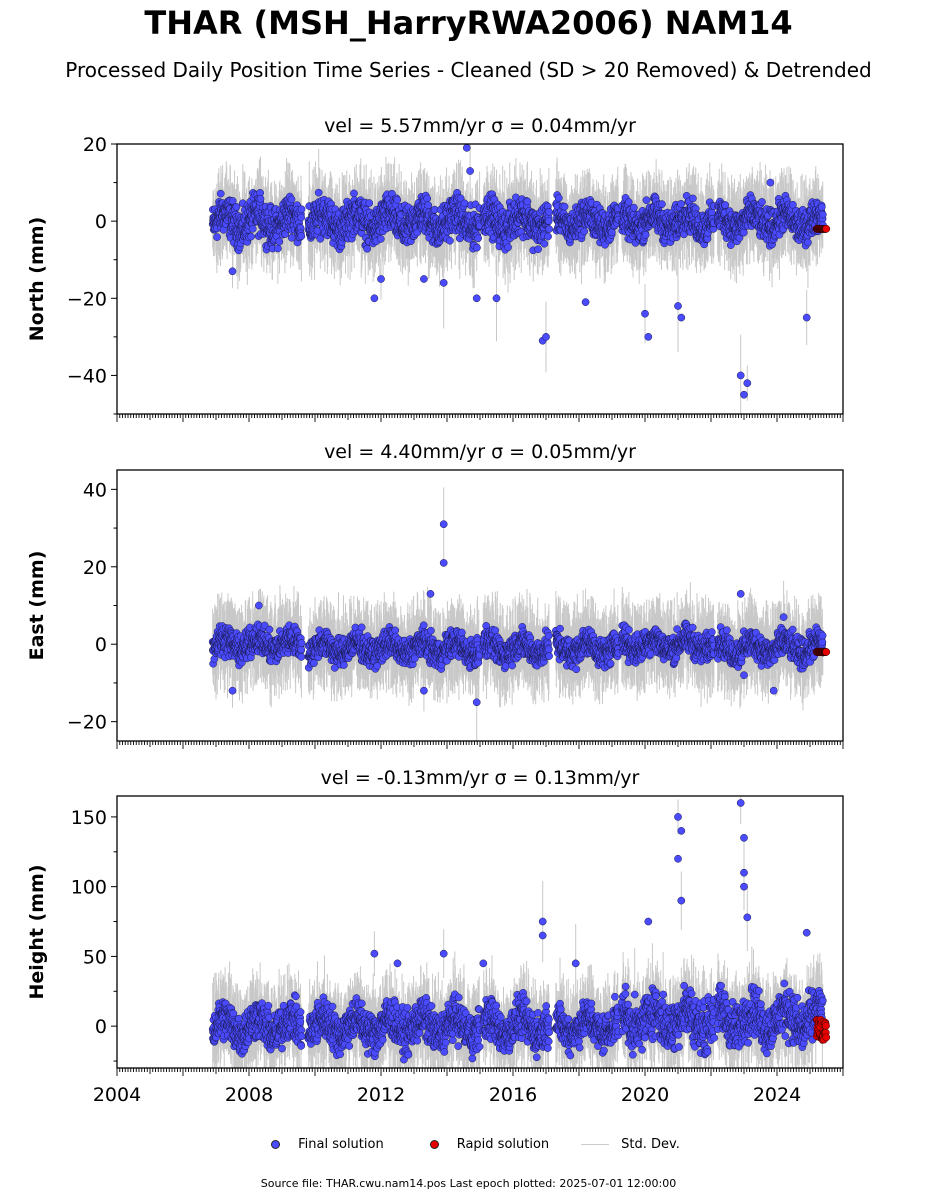 This screenshot has width=937, height=1200. What do you see at coordinates (517, 271) in the screenshot?
I see `final-solution-points` at bounding box center [517, 271].